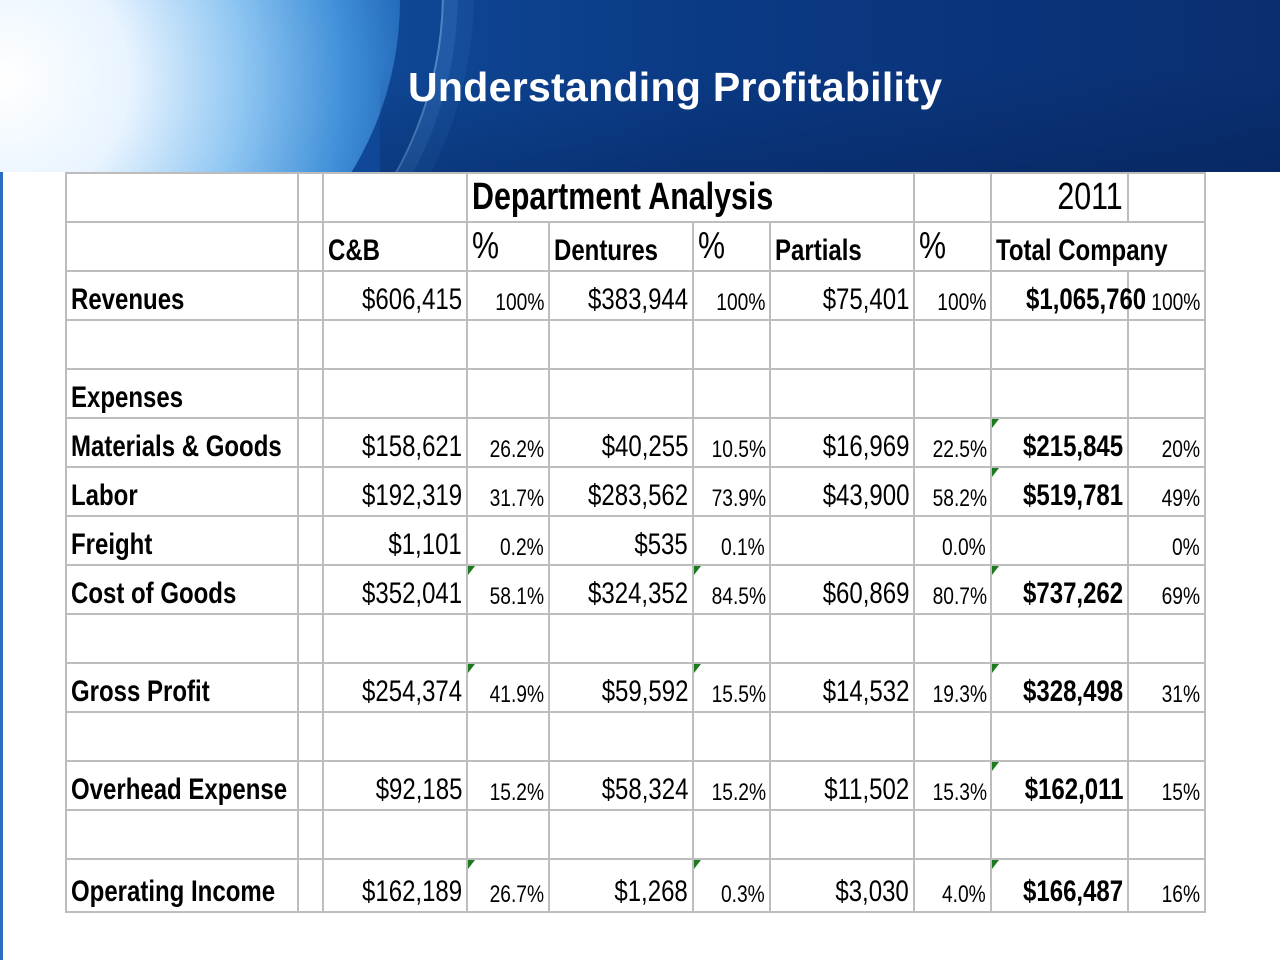 This screenshot has height=960, width=1280. I want to click on percent-cell: 15.2%, so click(508, 785).